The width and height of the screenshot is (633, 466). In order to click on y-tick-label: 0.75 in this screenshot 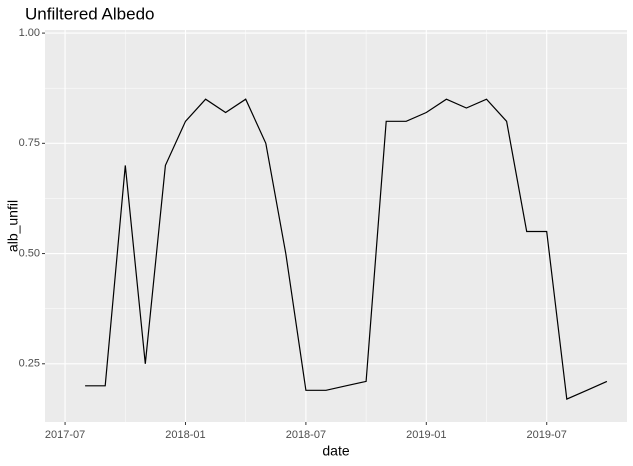, I will do `click(29, 143)`.